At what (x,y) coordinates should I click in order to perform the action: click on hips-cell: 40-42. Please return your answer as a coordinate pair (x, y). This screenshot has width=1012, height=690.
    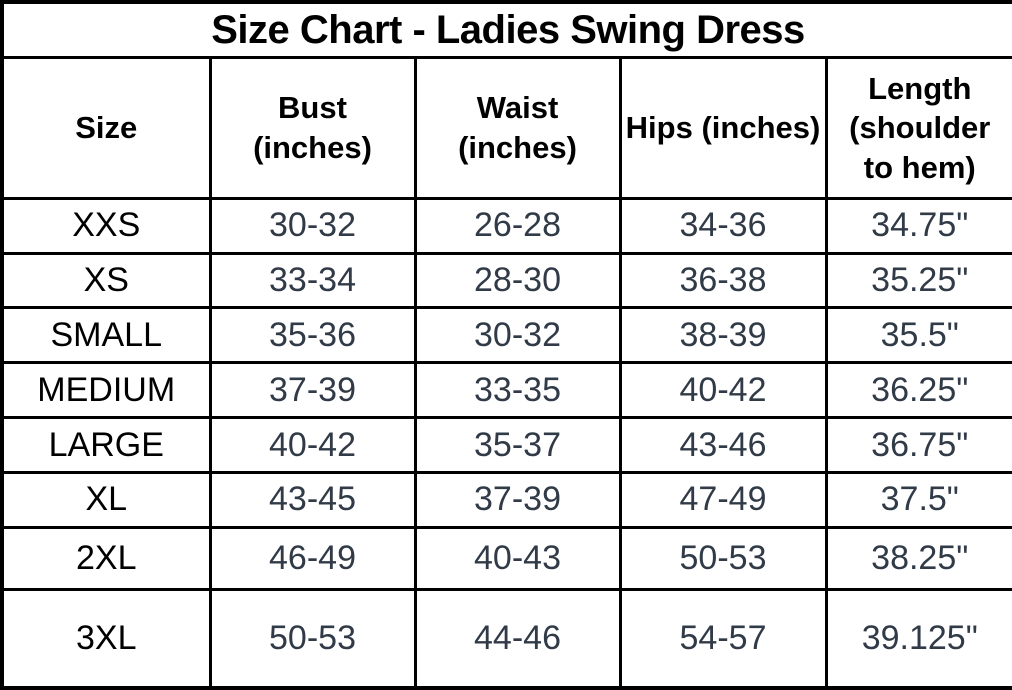
    Looking at the image, I should click on (723, 390).